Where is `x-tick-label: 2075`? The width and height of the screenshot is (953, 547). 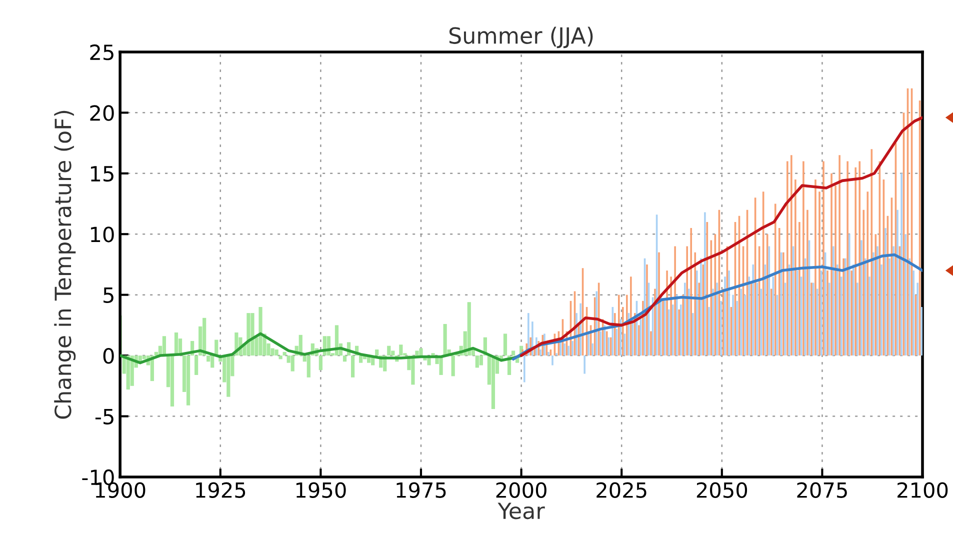
x-tick-label: 2075 is located at coordinates (822, 490).